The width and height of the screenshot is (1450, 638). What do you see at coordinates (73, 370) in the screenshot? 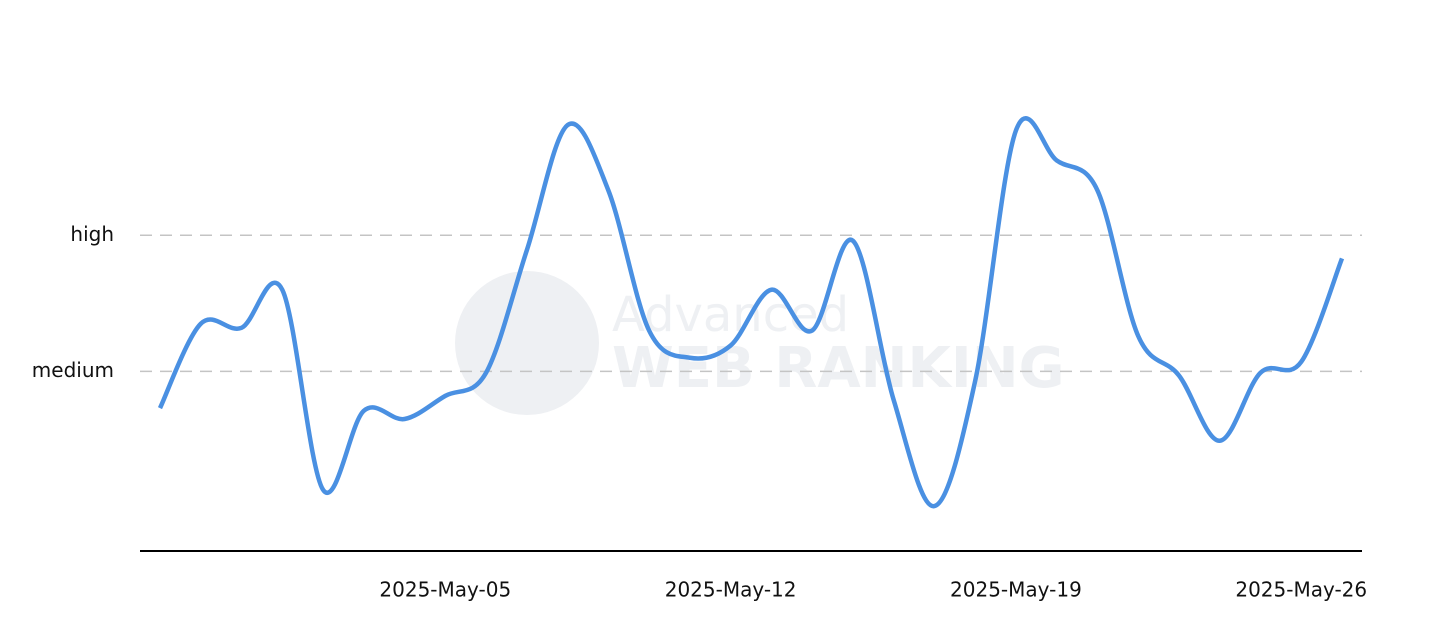
I see `y-tick-label: medium` at bounding box center [73, 370].